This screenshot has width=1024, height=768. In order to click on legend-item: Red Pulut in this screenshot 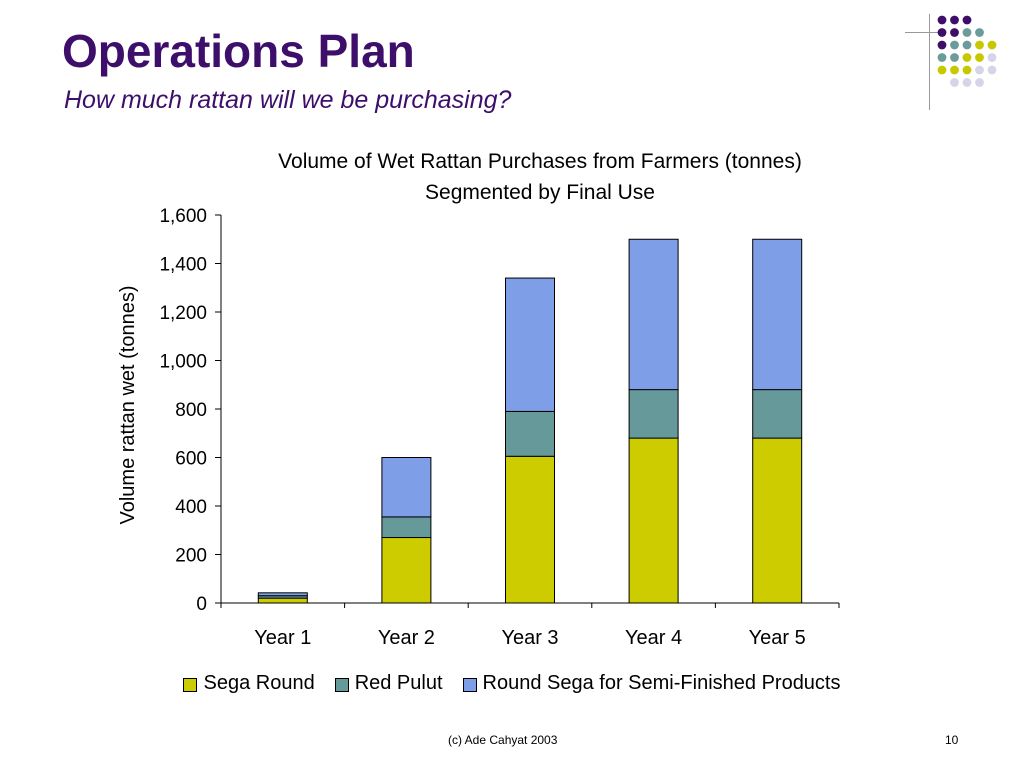, I will do `click(388, 683)`.